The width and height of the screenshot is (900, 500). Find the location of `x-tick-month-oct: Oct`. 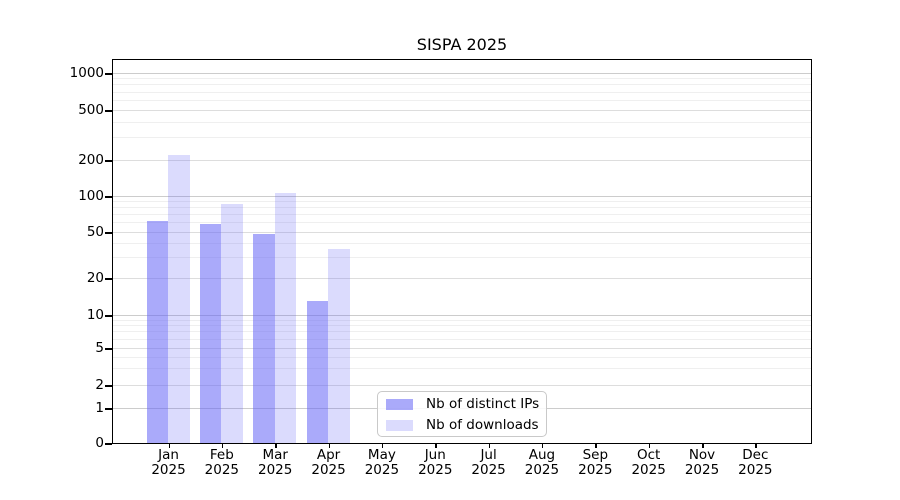

x-tick-month-oct: Oct is located at coordinates (648, 455).